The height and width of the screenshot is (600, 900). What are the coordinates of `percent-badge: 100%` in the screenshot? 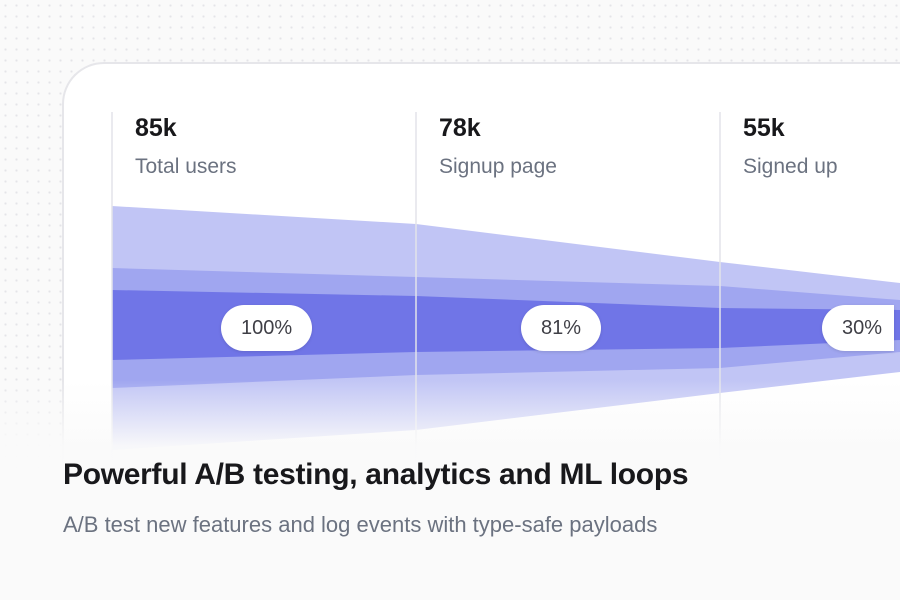 It's located at (267, 328).